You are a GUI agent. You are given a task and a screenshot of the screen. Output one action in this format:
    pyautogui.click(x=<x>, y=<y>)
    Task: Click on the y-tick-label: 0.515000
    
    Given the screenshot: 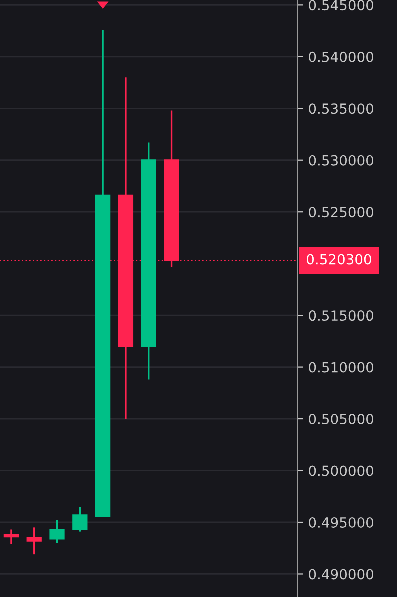 What is the action you would take?
    pyautogui.click(x=341, y=316)
    